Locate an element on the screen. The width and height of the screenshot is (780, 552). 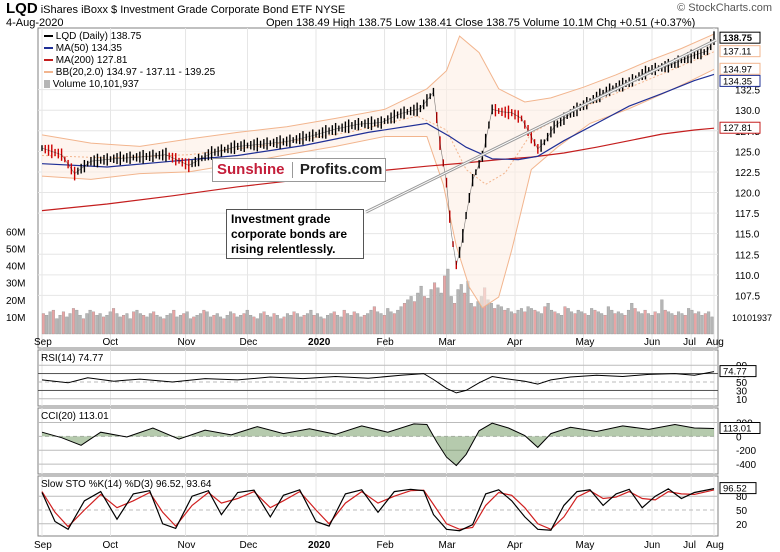
volume-last-label: 10101937 is located at coordinates (752, 318).